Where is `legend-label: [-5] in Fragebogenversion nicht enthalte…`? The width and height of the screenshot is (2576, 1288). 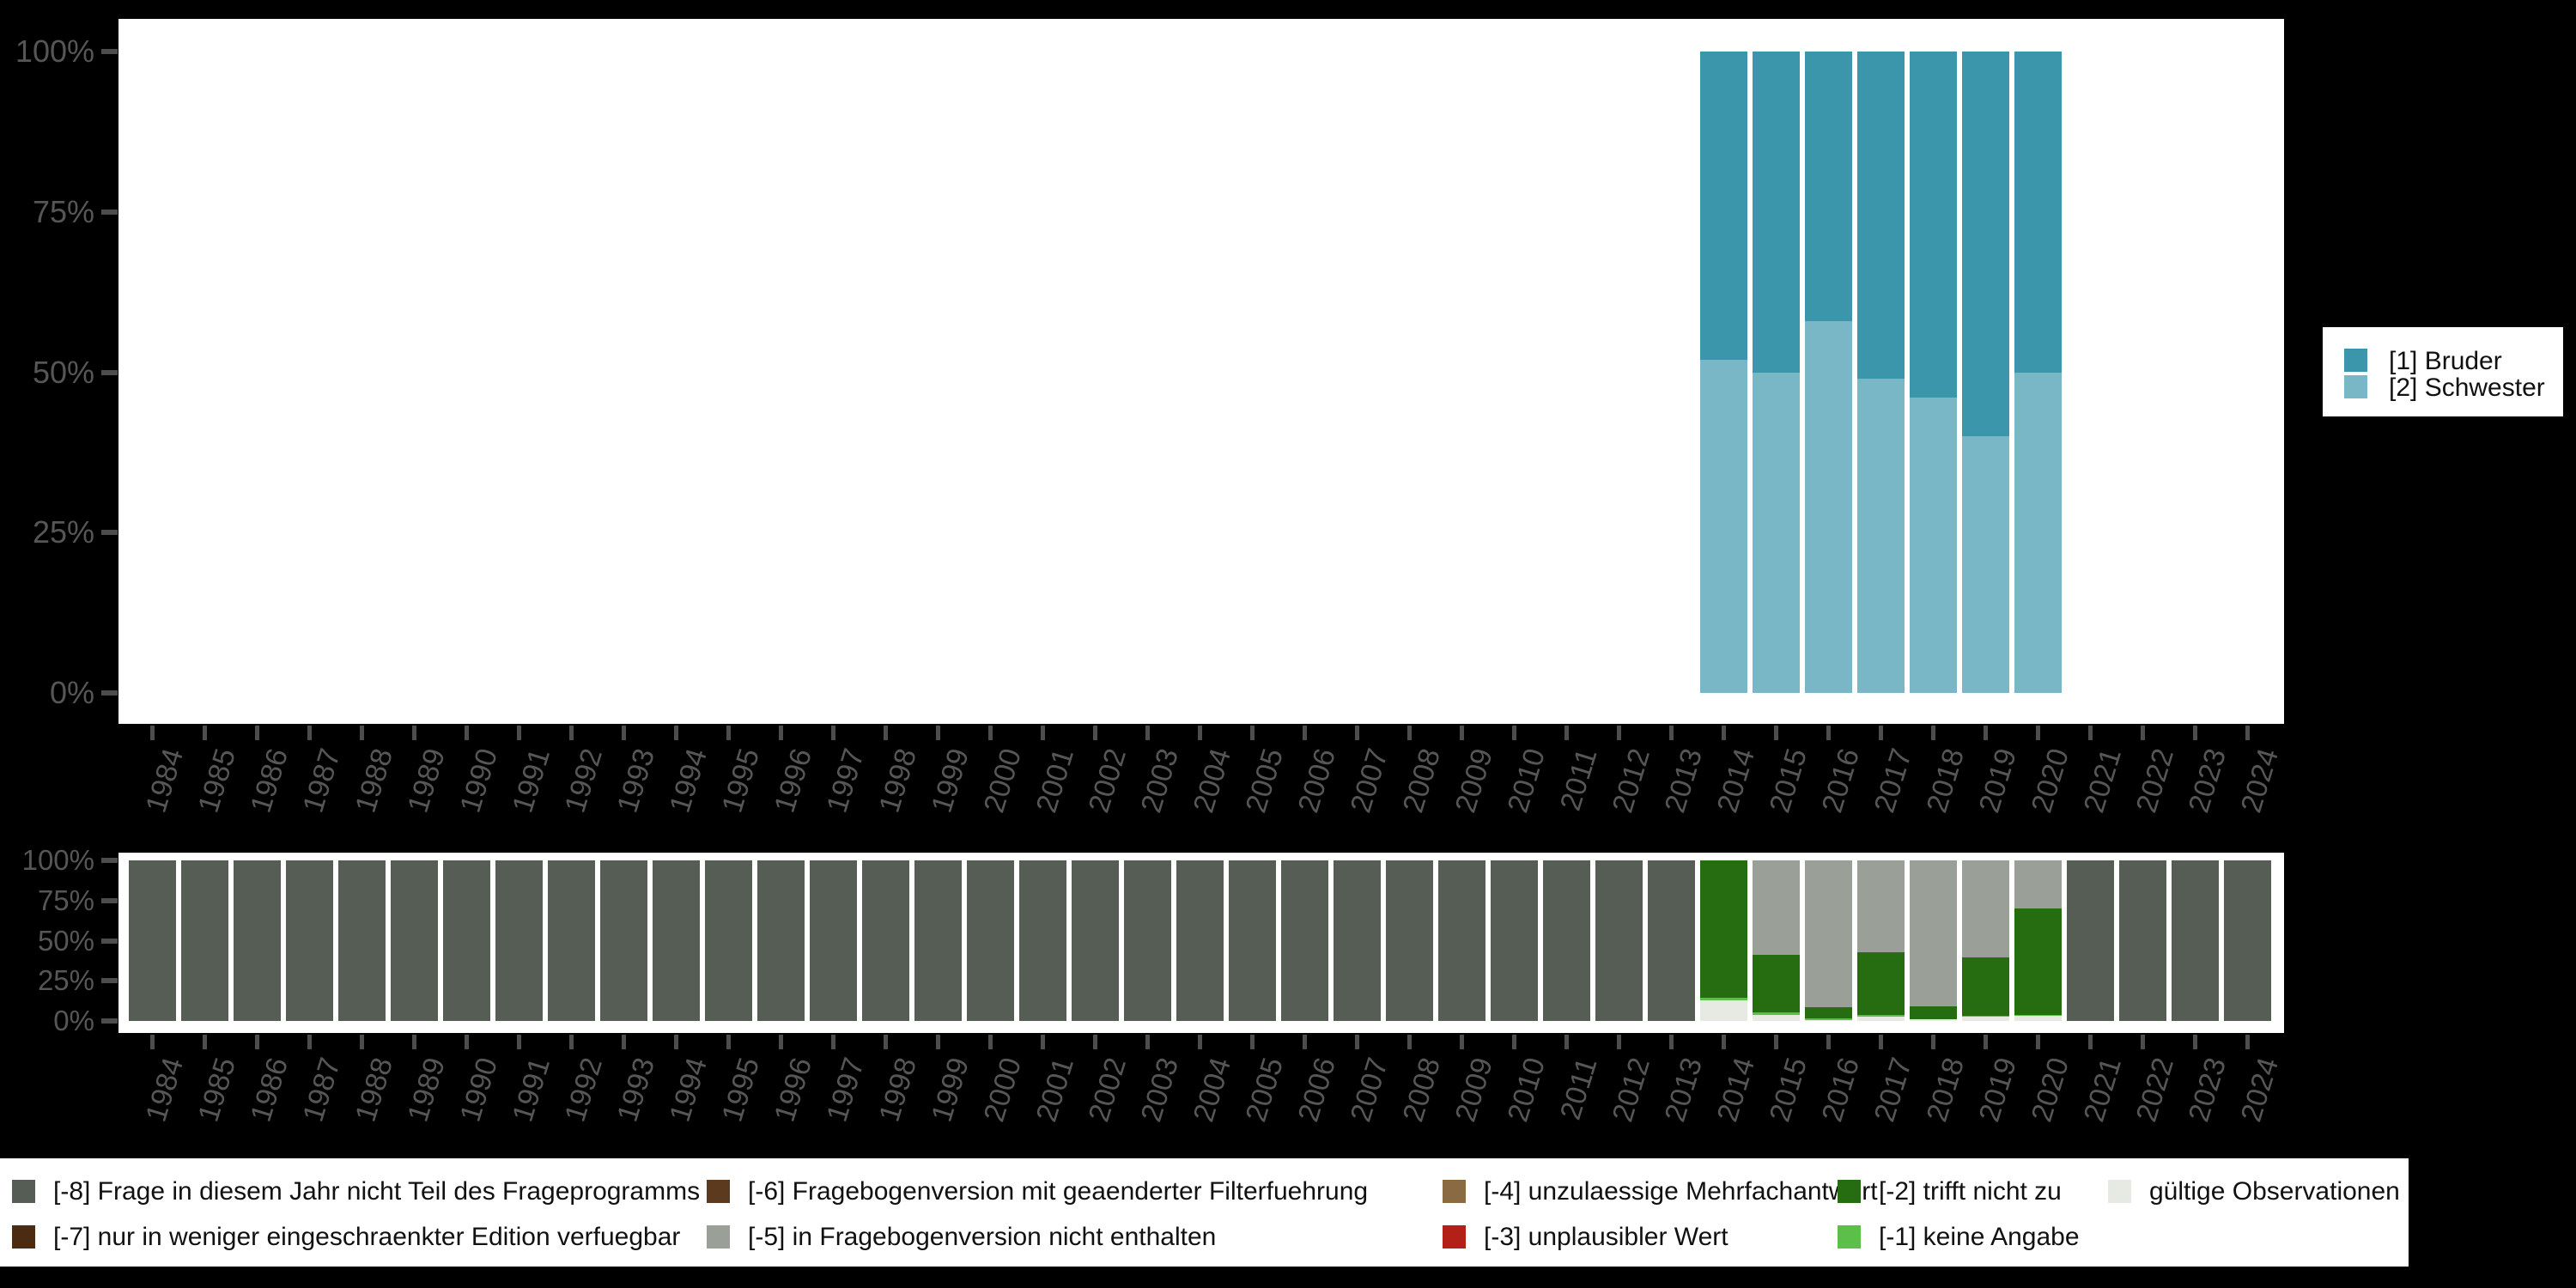
legend-label: [-5] in Fragebogenversion nicht enthalte… is located at coordinates (983, 1237).